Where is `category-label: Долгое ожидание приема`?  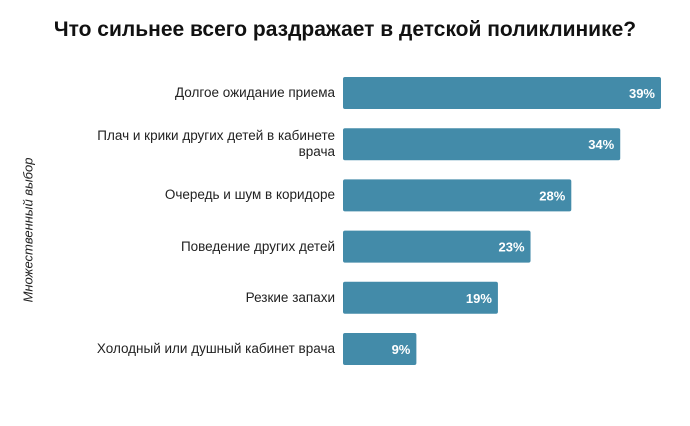 category-label: Долгое ожидание приема is located at coordinates (254, 92).